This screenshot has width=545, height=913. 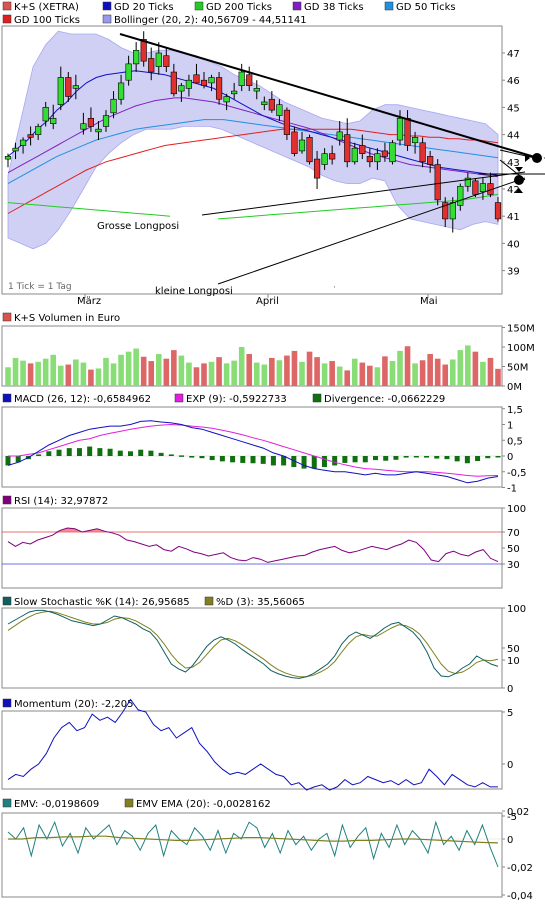 I want to click on gd20-line, so click(x=253, y=123).